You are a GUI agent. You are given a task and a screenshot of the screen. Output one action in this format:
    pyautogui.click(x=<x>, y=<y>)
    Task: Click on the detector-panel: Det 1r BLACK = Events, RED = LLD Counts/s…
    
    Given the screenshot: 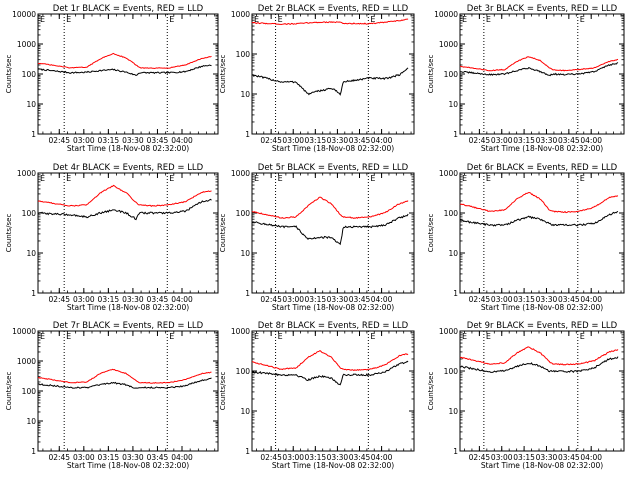 What is the action you would take?
    pyautogui.click(x=112, y=78)
    